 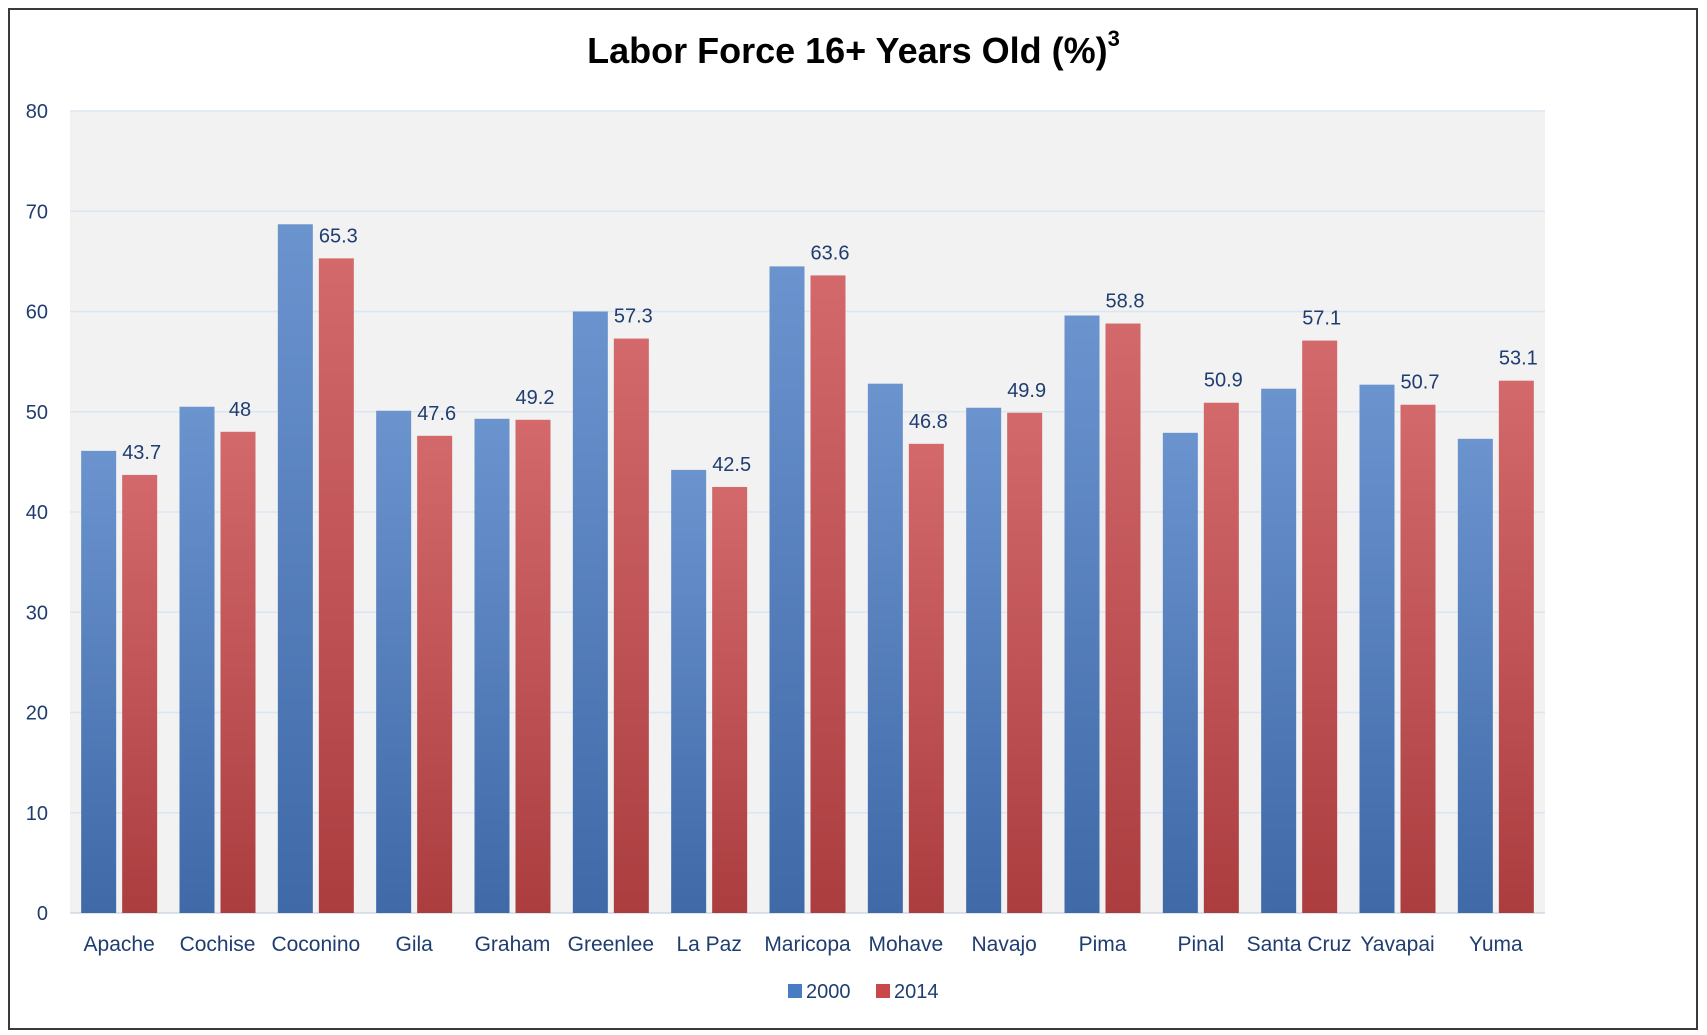 I want to click on bar-2014-mohave, so click(x=926, y=678).